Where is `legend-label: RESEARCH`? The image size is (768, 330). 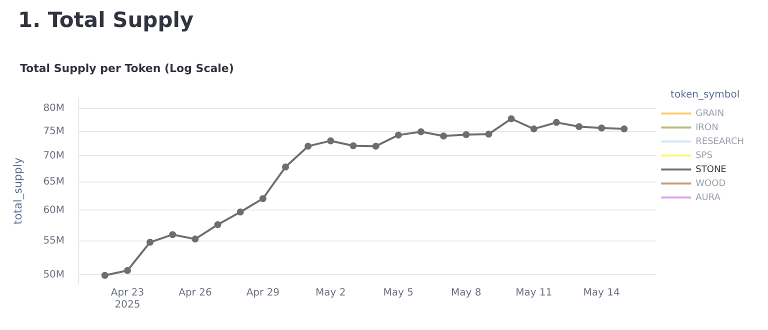
legend-label: RESEARCH is located at coordinates (720, 141).